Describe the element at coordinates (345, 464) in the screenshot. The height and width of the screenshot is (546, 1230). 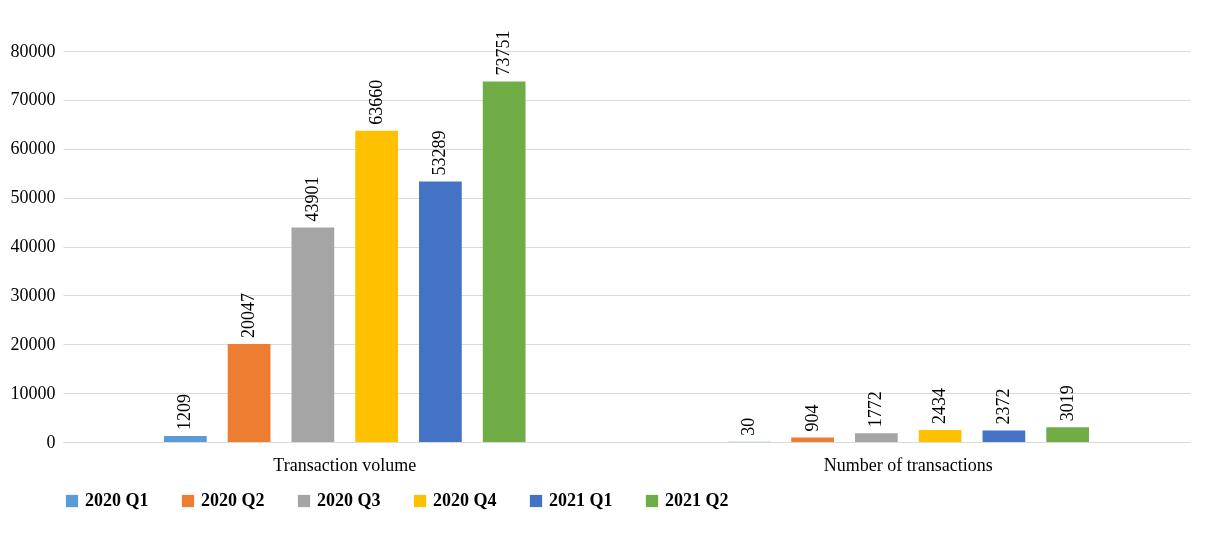
I see `x-tick-label: Transaction volume` at that location.